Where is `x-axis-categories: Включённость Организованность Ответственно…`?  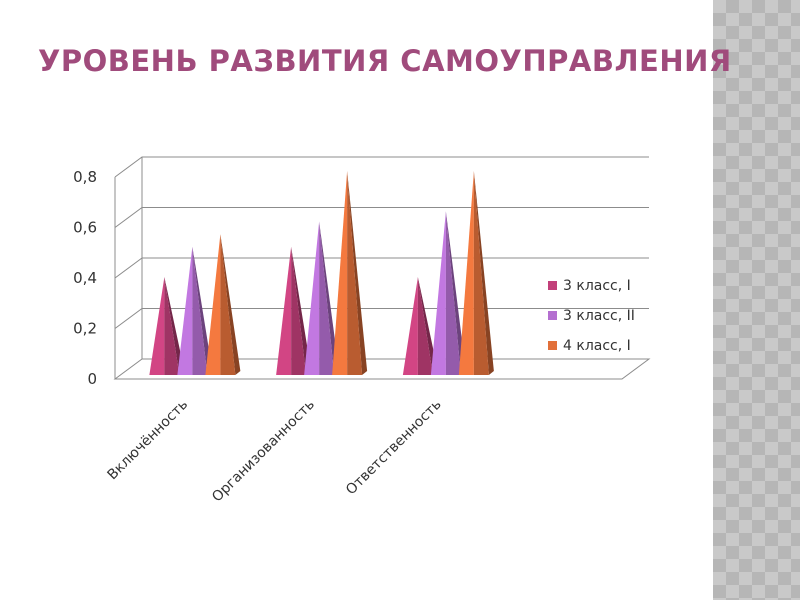 x-axis-categories: Включённость Организованность Ответственно… is located at coordinates (274, 451).